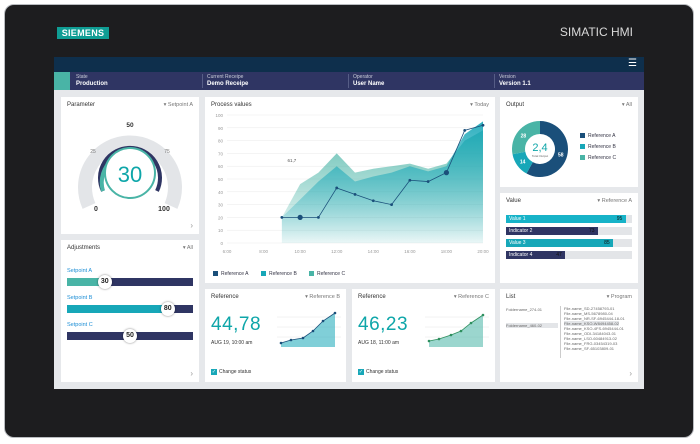  Describe the element at coordinates (511, 297) in the screenshot. I see `list-title: List` at that location.